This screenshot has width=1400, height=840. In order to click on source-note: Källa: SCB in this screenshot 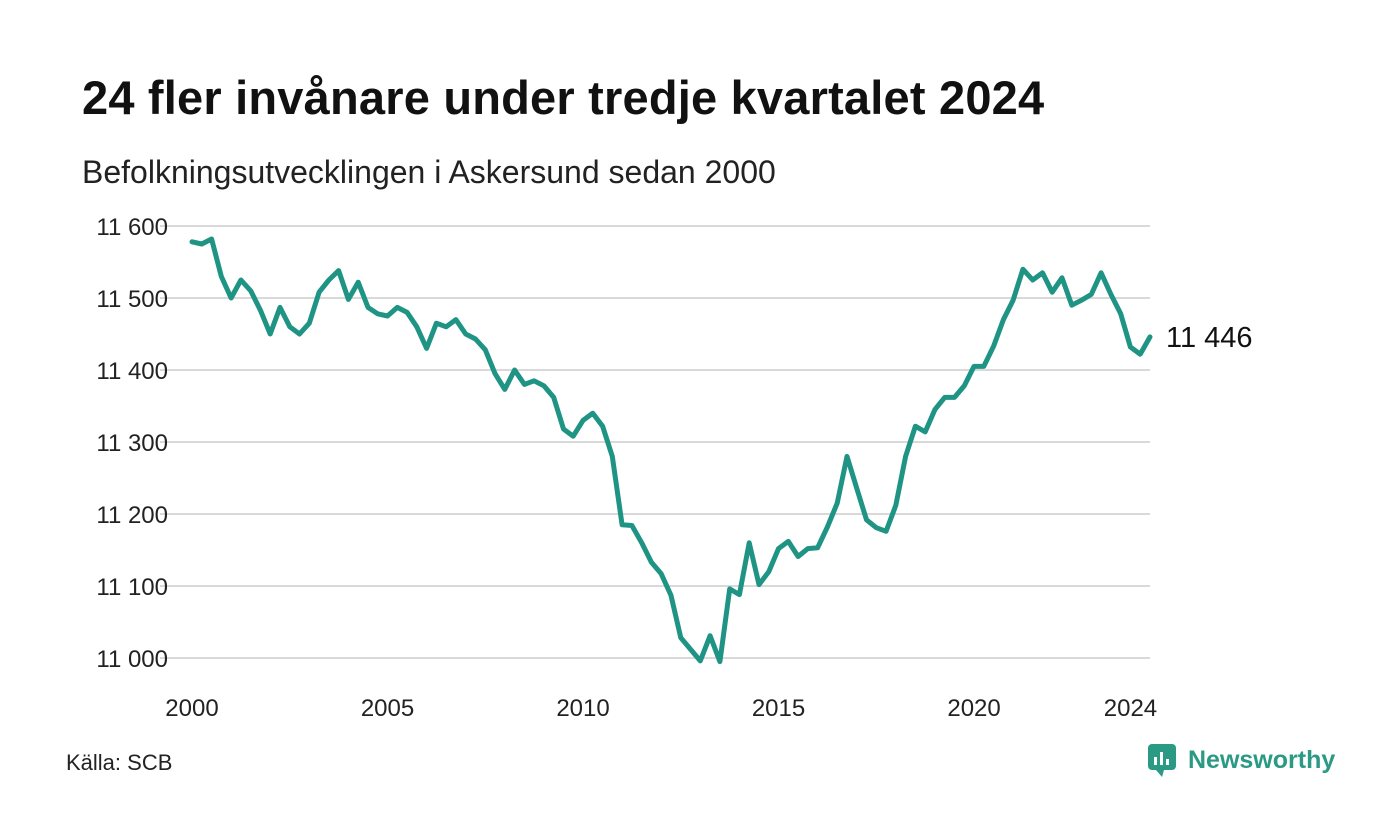, I will do `click(119, 762)`.